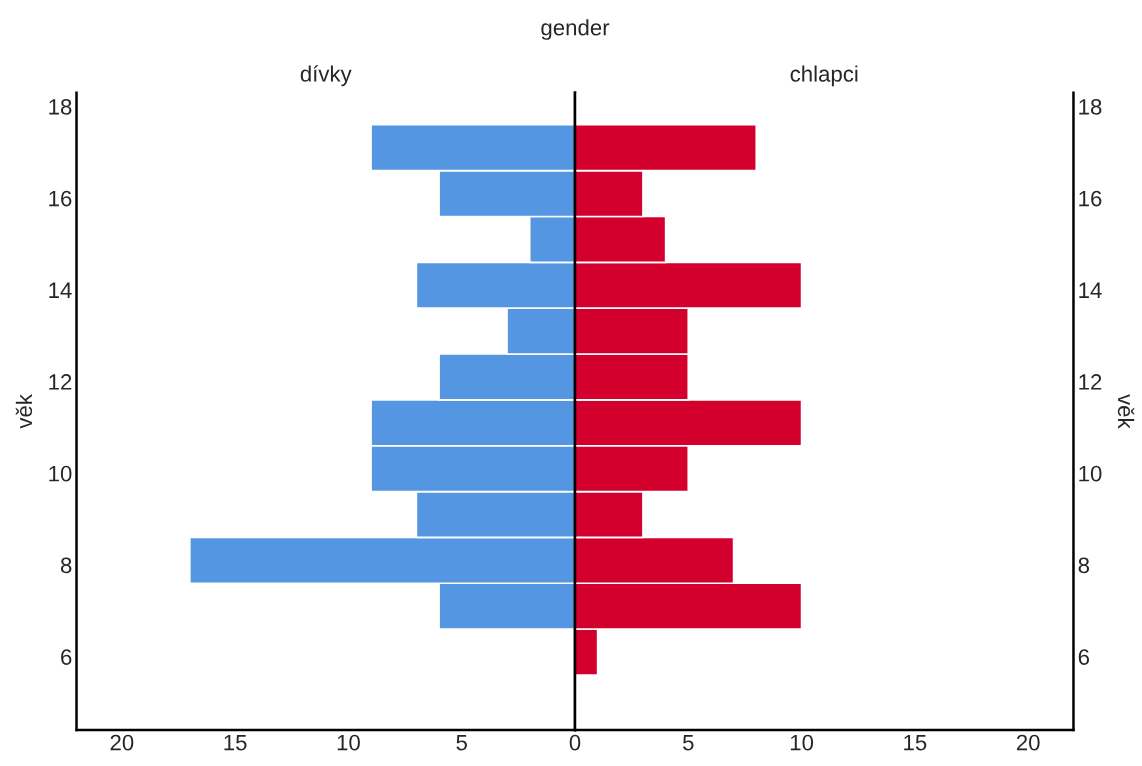 The image size is (1142, 766). Describe the element at coordinates (326, 76) in the screenshot. I see `chart-subtitle: dívky` at that location.